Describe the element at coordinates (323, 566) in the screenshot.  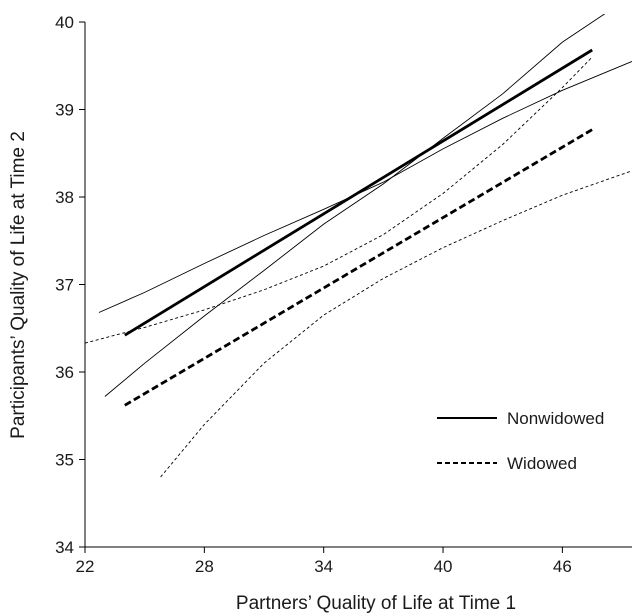
I see `x-tick-label: 34` at that location.